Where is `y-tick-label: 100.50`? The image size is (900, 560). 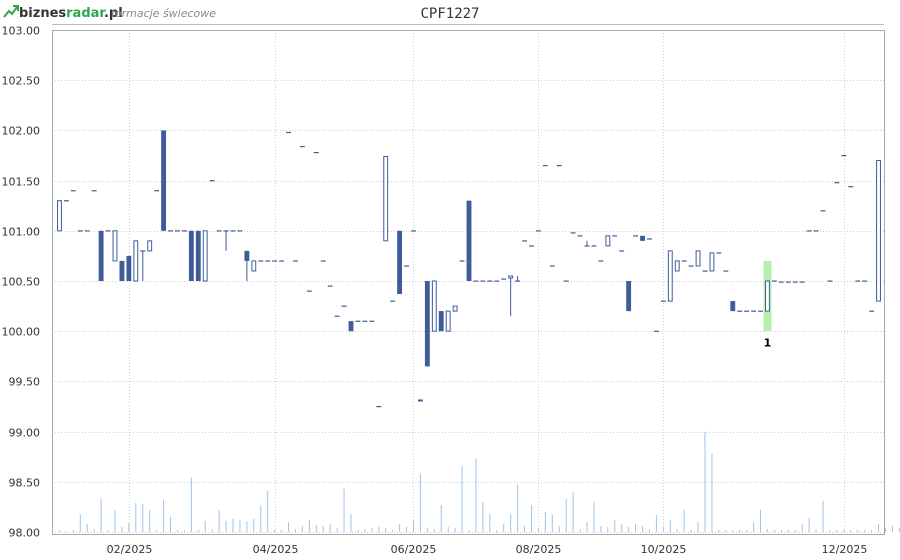
y-tick-label: 100.50 is located at coordinates (21, 282).